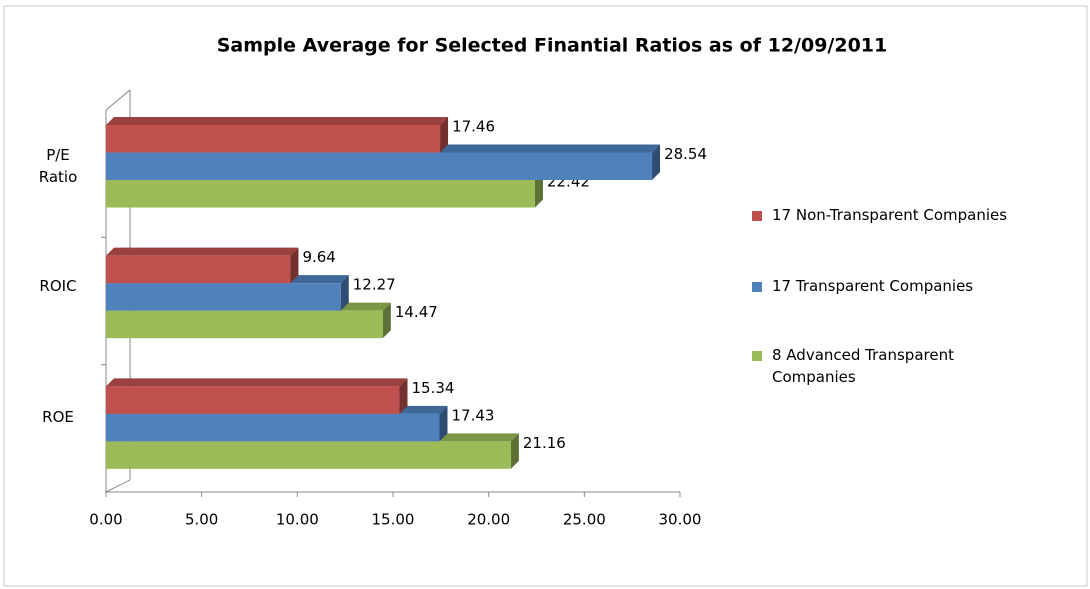 This screenshot has height=589, width=1090. Describe the element at coordinates (680, 520) in the screenshot. I see `x-tick-label: 30.00` at that location.